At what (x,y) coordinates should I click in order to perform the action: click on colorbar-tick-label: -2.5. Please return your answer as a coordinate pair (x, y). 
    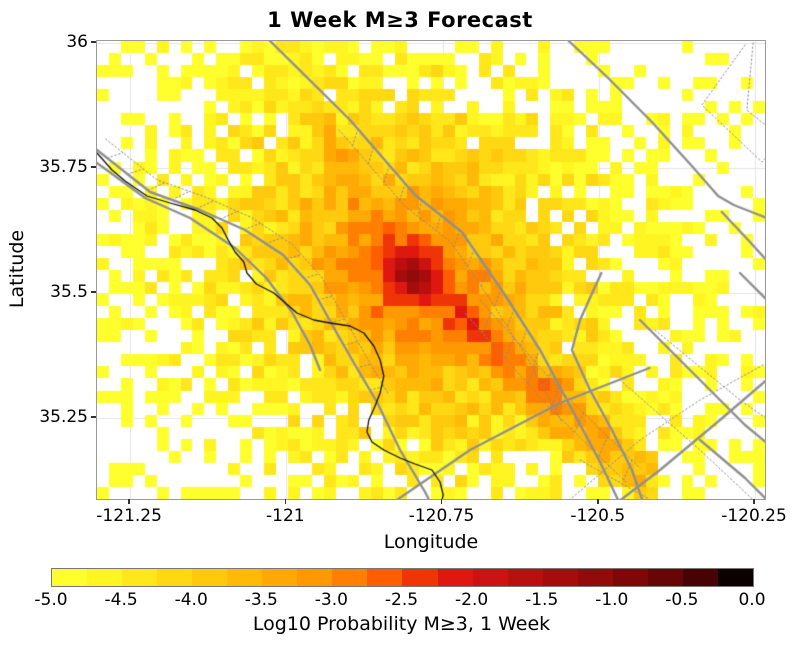
    Looking at the image, I should click on (401, 600).